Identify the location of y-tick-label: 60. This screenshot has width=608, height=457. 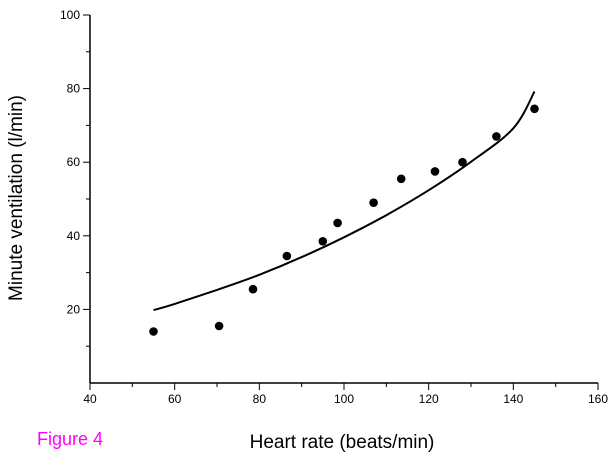
(74, 162).